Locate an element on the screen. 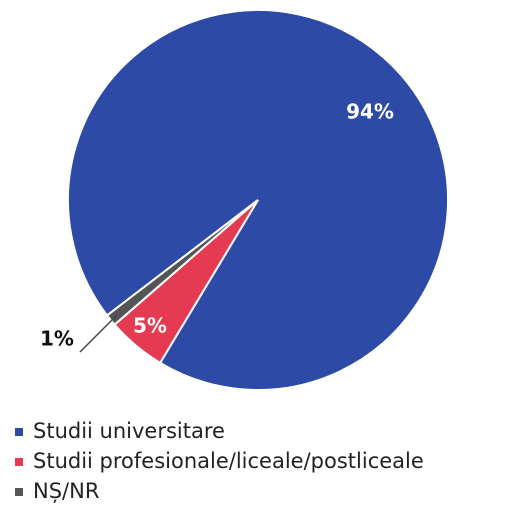 The image size is (528, 510). legend-label: NȘ/NR is located at coordinates (66, 491).